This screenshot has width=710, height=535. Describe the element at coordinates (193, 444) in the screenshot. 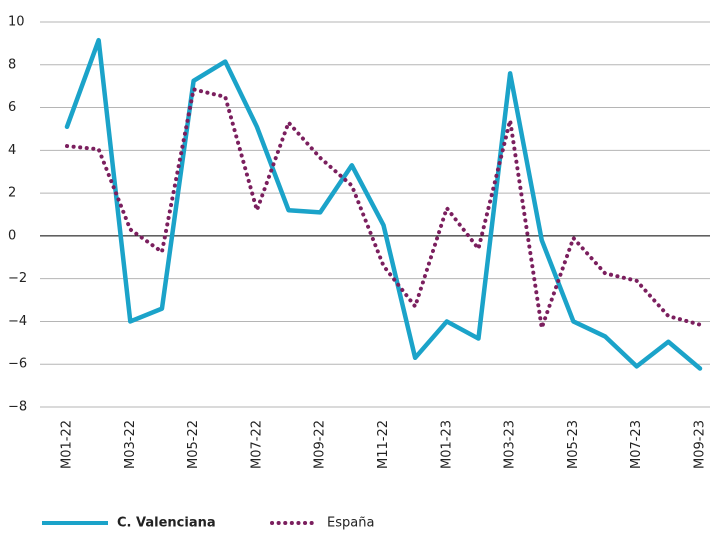

I see `x-tick-label: M05-22` at that location.